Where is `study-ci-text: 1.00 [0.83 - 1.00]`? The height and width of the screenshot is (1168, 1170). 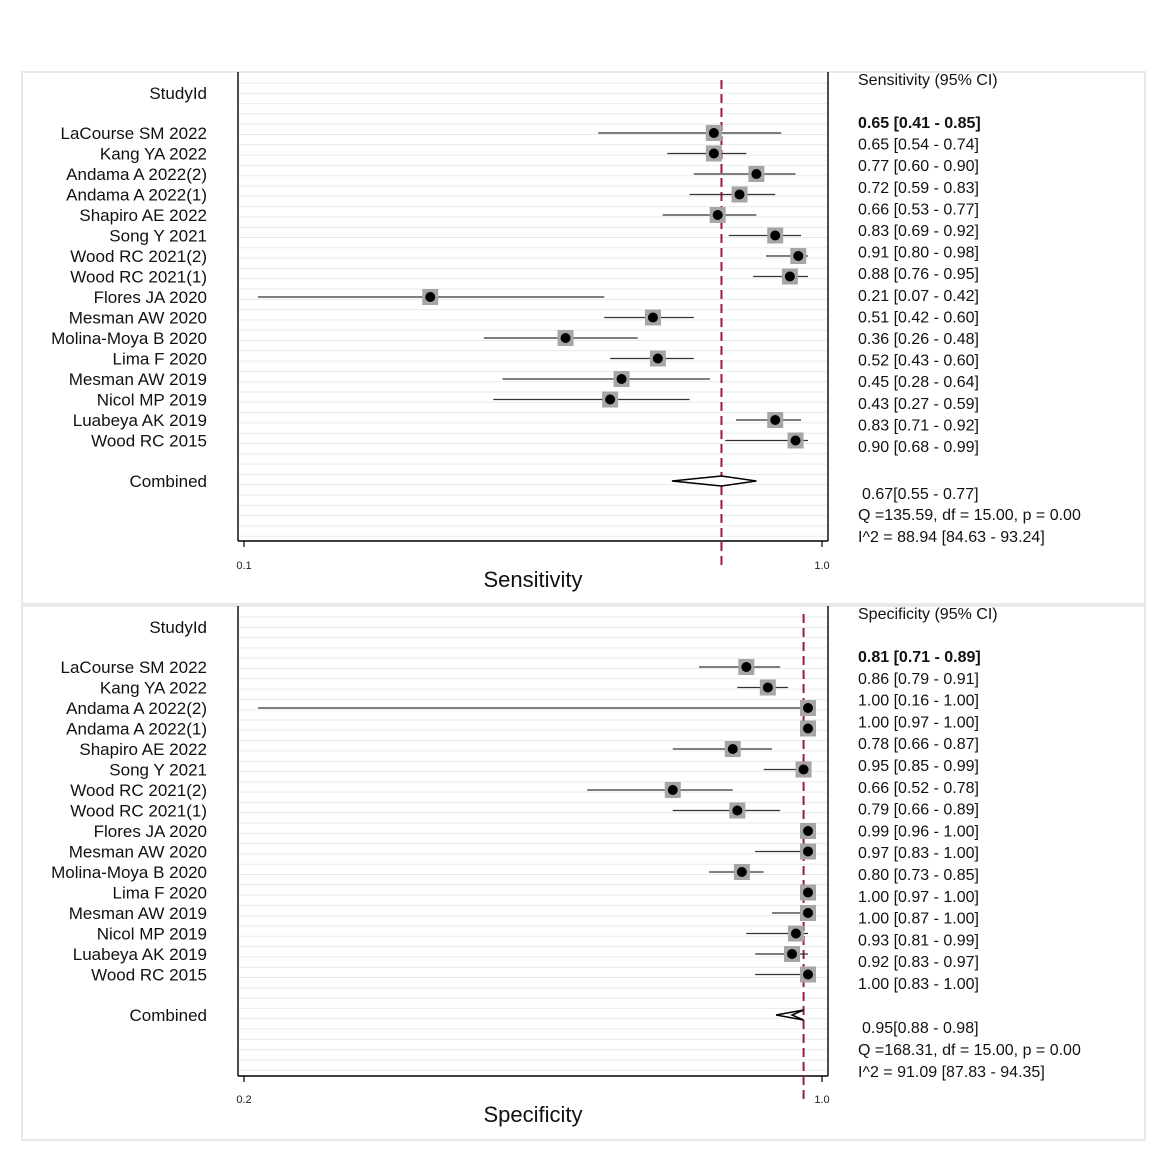 study-ci-text: 1.00 [0.83 - 1.00] is located at coordinates (918, 984).